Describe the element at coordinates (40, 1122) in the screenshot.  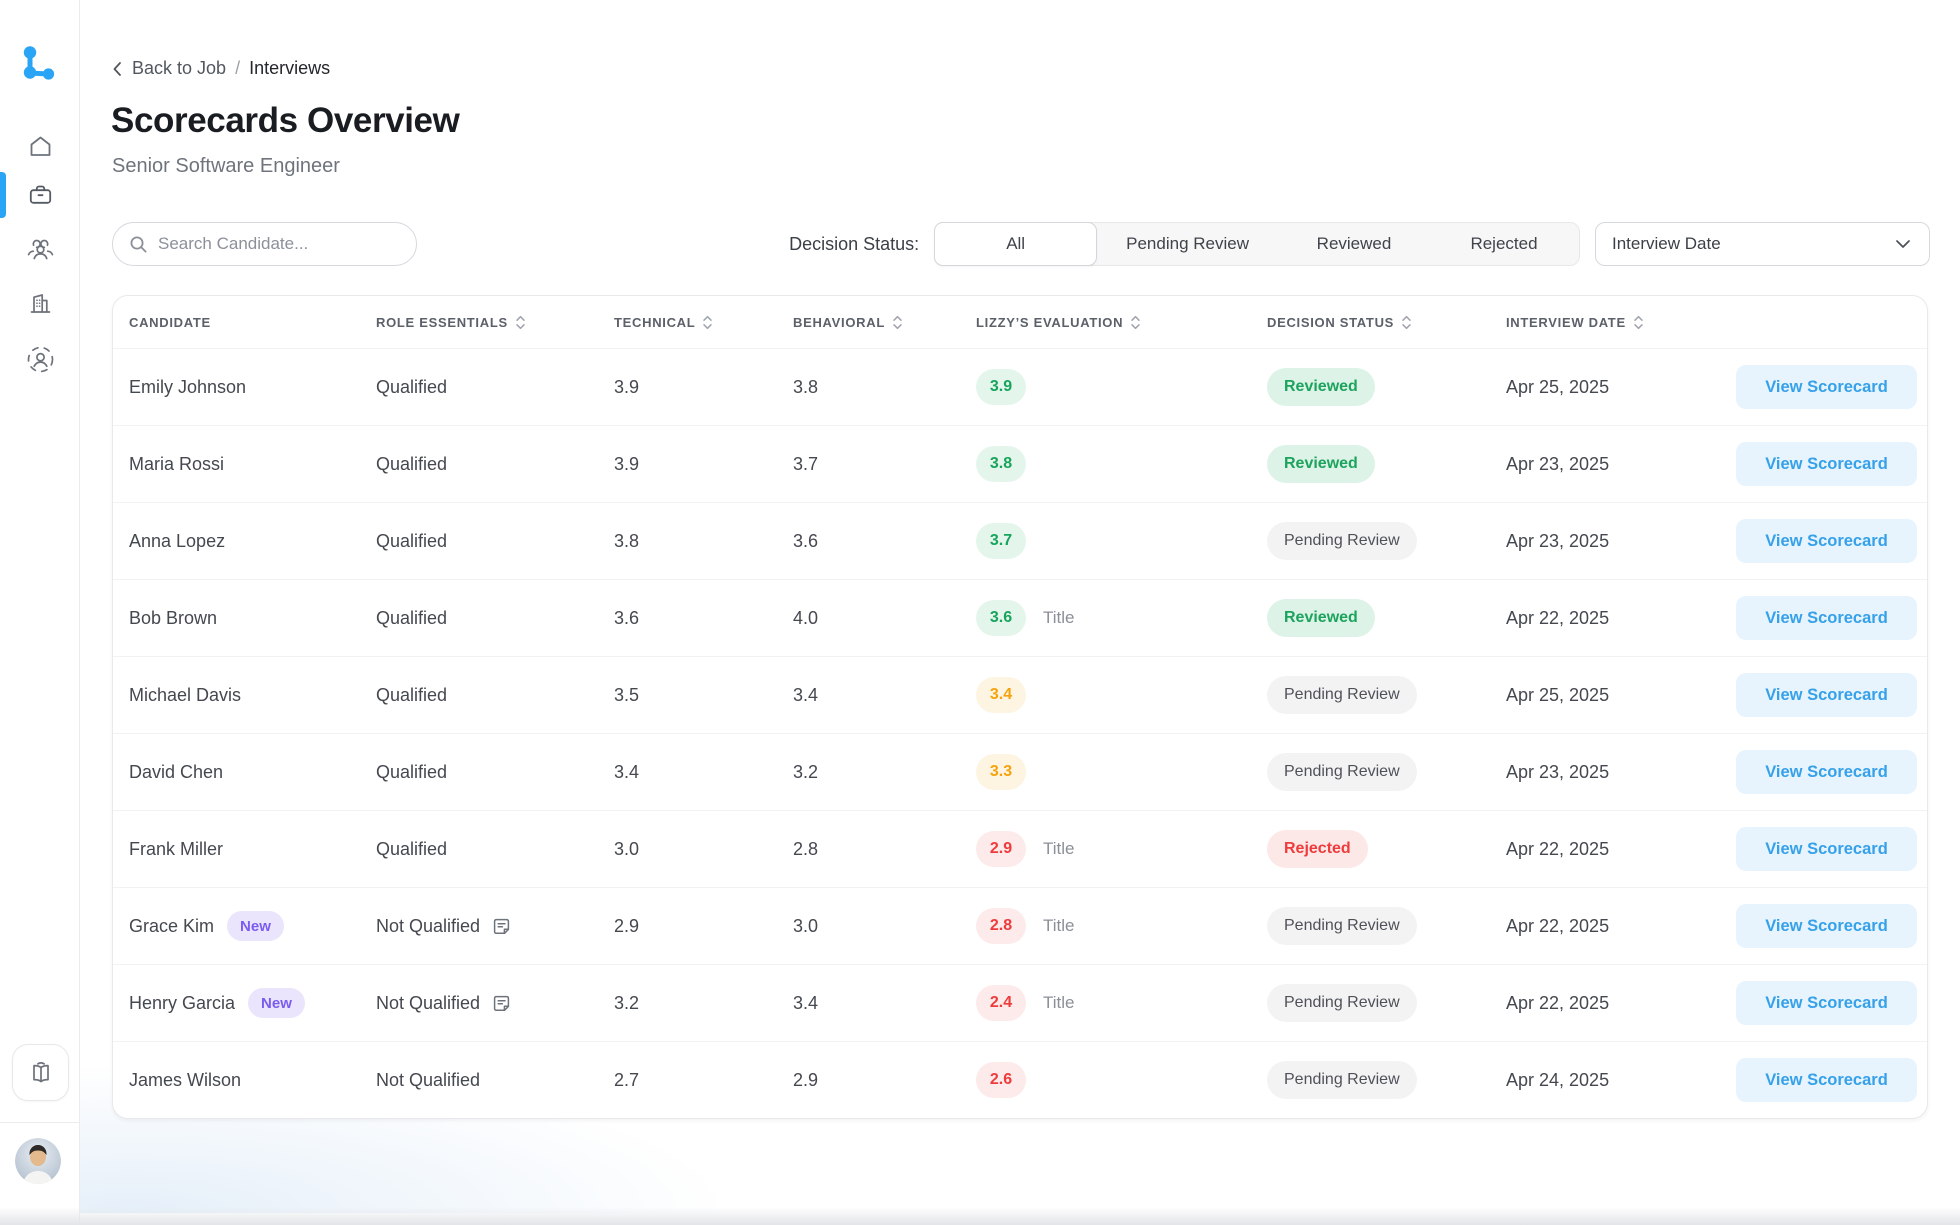
I see `sidebar-divider` at that location.